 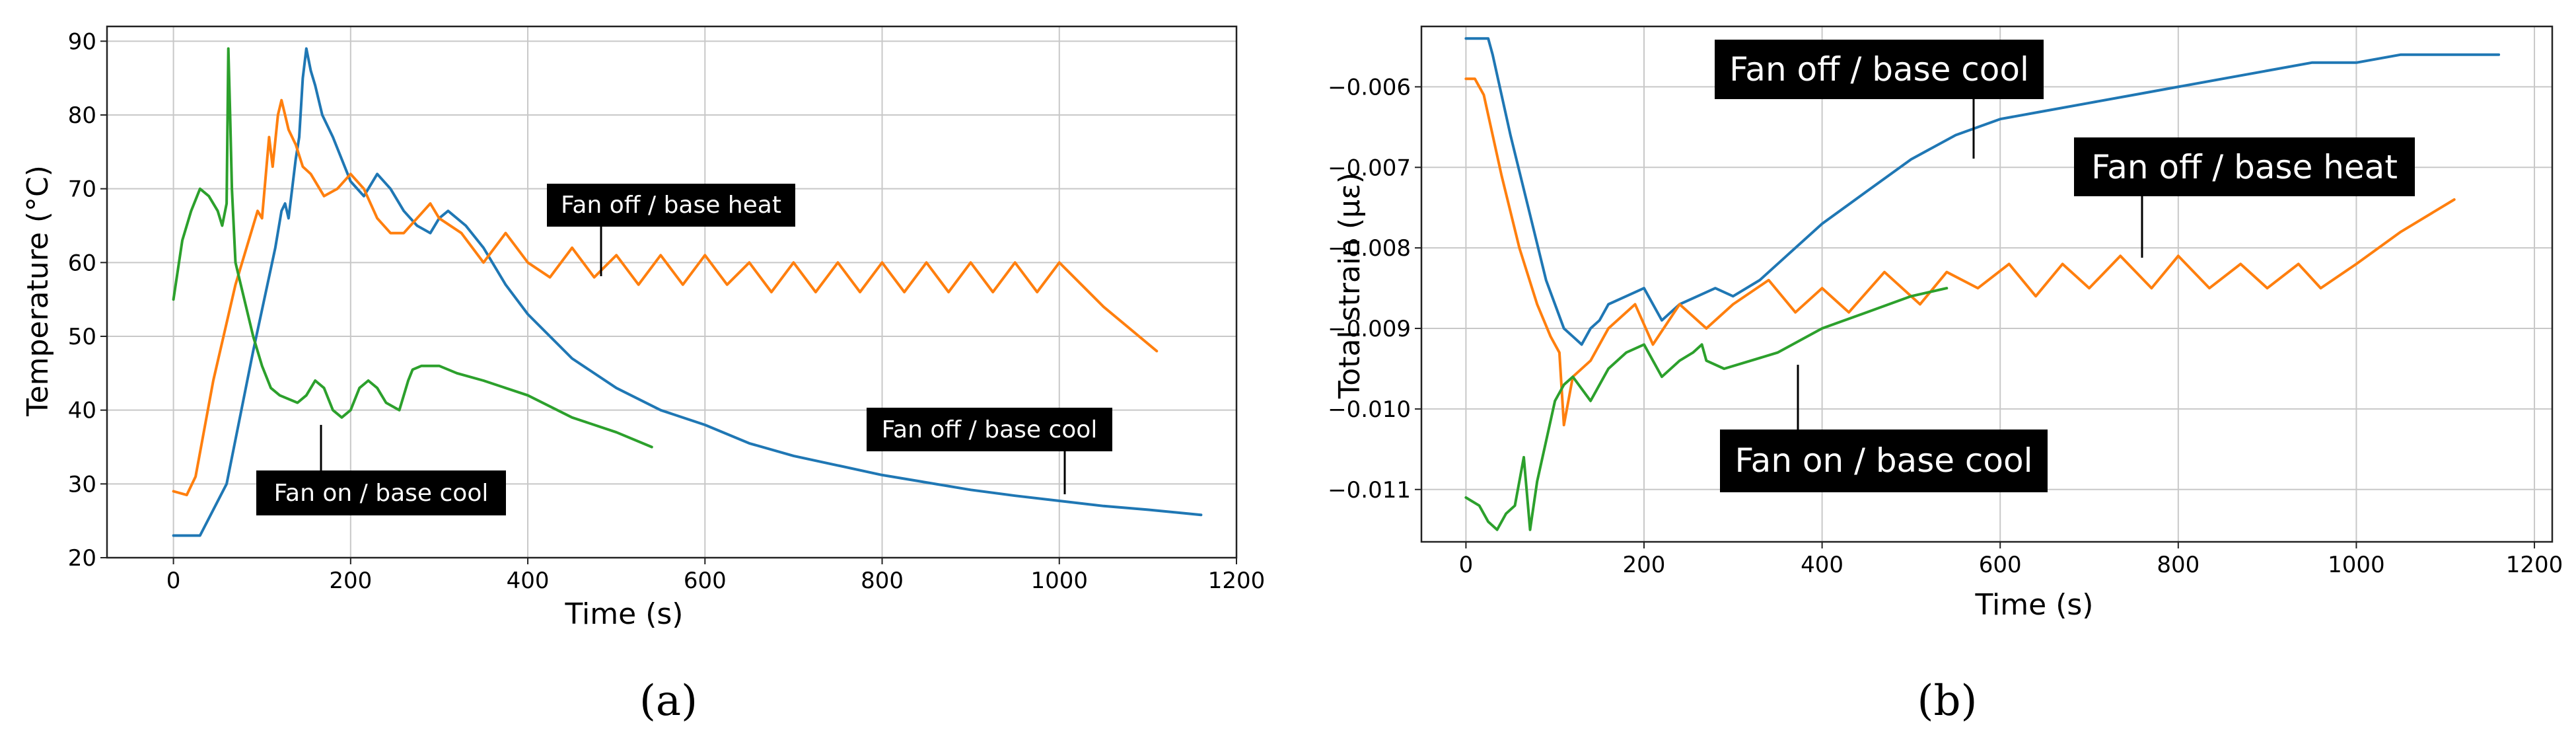 What do you see at coordinates (1350, 285) in the screenshot?
I see `y-axis-label-b: Total strain (με)` at bounding box center [1350, 285].